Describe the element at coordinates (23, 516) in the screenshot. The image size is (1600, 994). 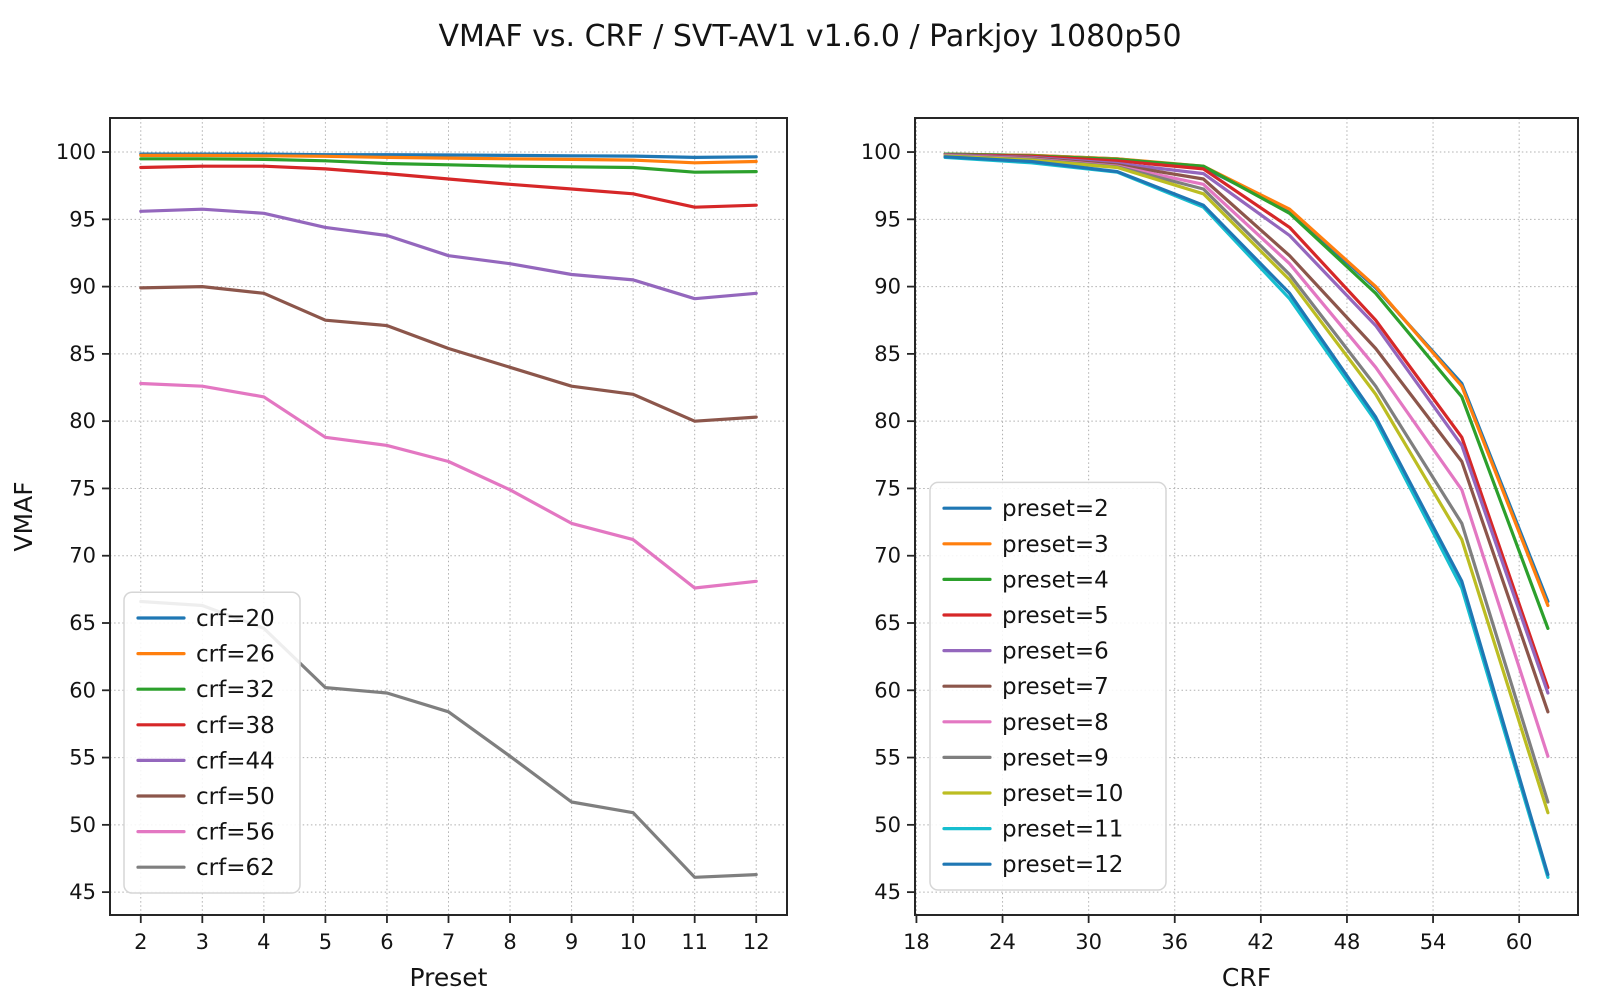
I see `y-axis-label: VMAF` at that location.